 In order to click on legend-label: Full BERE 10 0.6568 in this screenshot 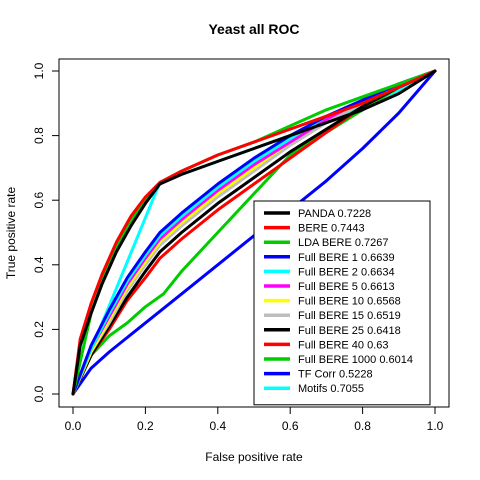, I will do `click(349, 302)`.